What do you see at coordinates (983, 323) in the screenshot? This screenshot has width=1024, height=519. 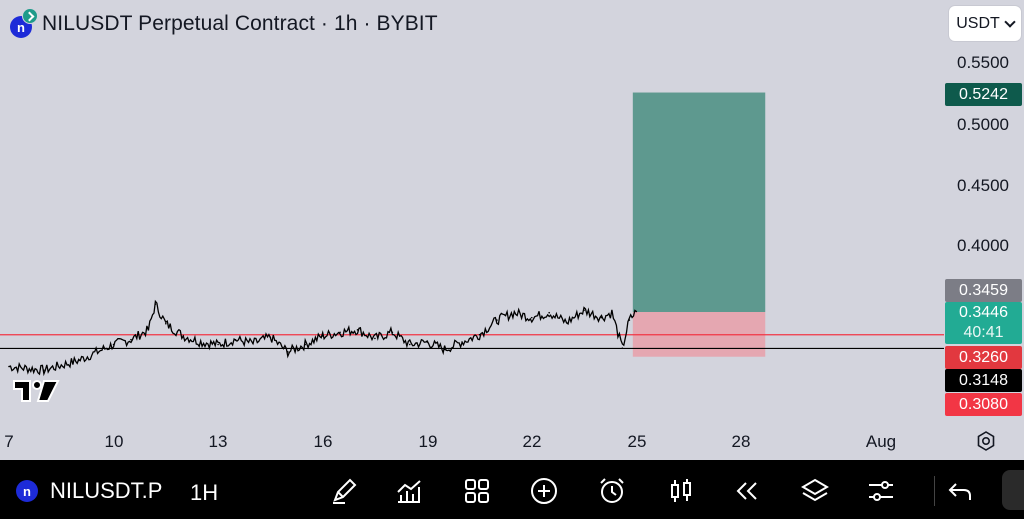 I see `last-price-label: 0.3446 40:41` at bounding box center [983, 323].